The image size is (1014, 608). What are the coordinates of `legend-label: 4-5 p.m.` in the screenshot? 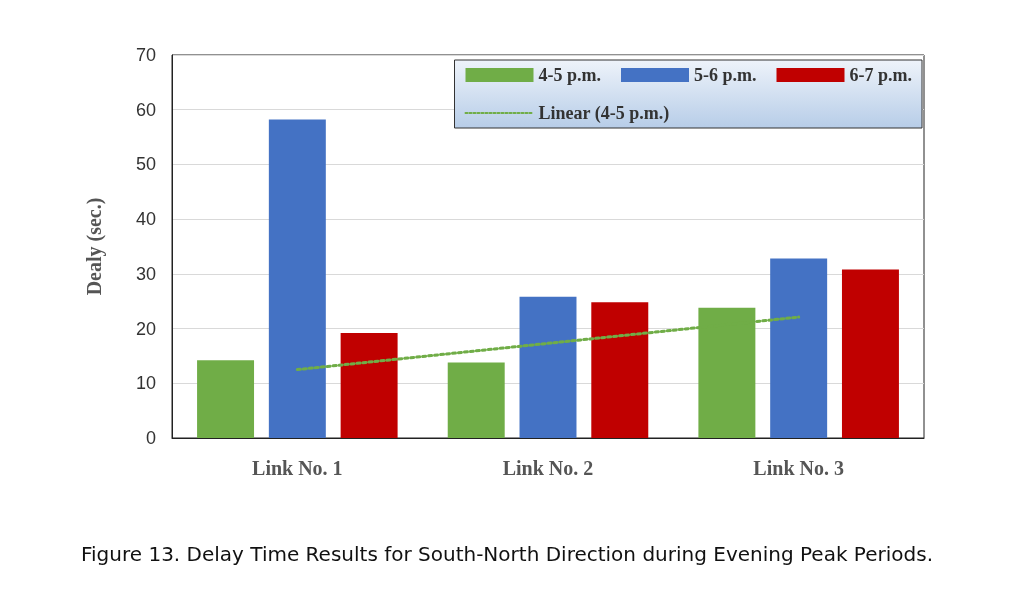 It's located at (569, 75).